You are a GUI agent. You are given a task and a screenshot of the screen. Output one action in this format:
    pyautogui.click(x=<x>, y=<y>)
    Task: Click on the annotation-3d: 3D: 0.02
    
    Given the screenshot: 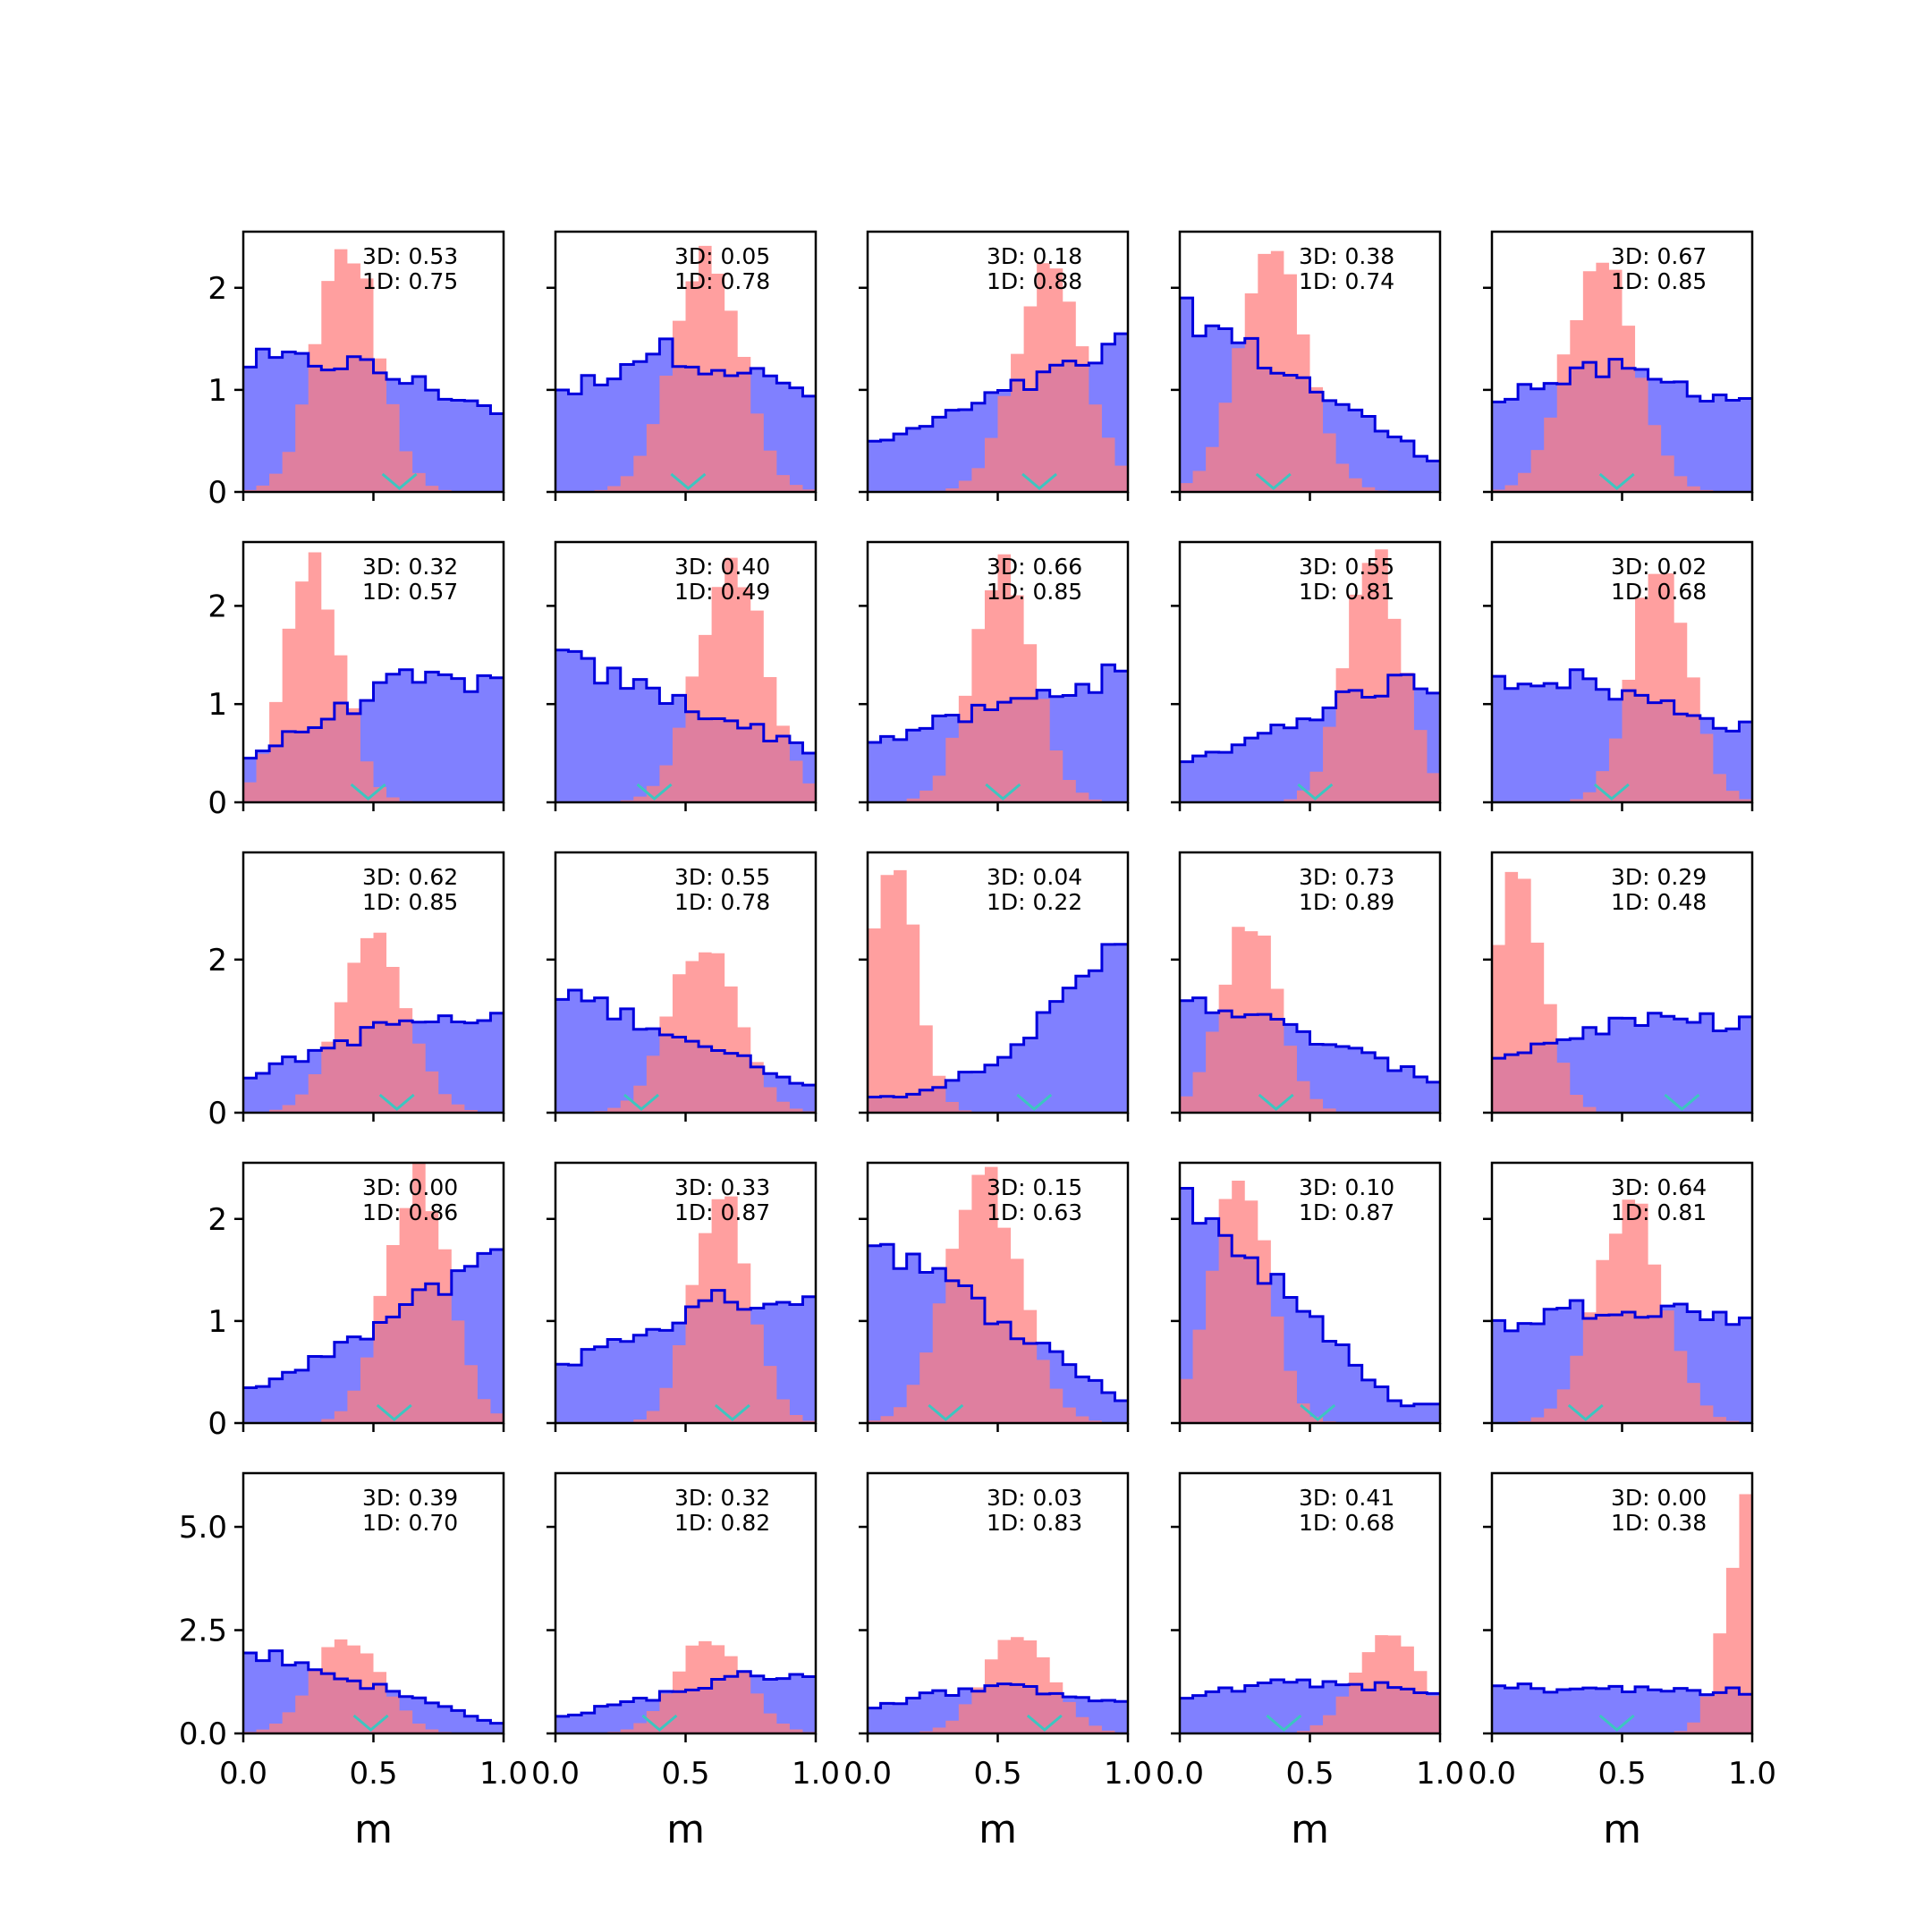 What is the action you would take?
    pyautogui.click(x=1659, y=567)
    